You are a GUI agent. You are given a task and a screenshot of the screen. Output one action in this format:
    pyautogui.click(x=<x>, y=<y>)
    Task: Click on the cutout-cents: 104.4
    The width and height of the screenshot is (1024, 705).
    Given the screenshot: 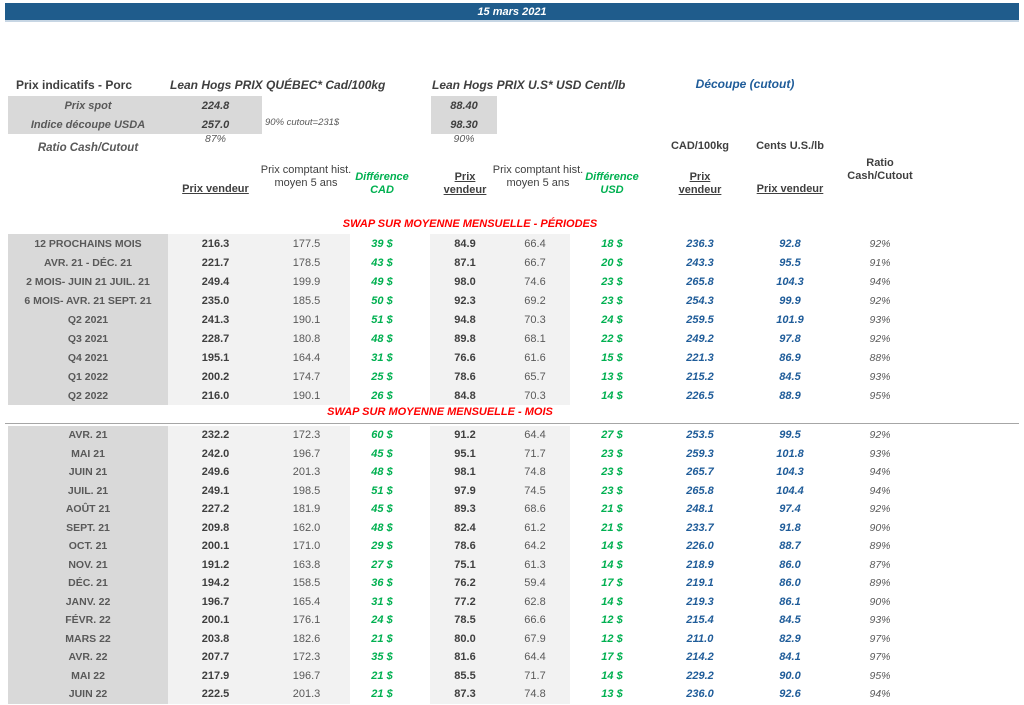 What is the action you would take?
    pyautogui.click(x=790, y=490)
    